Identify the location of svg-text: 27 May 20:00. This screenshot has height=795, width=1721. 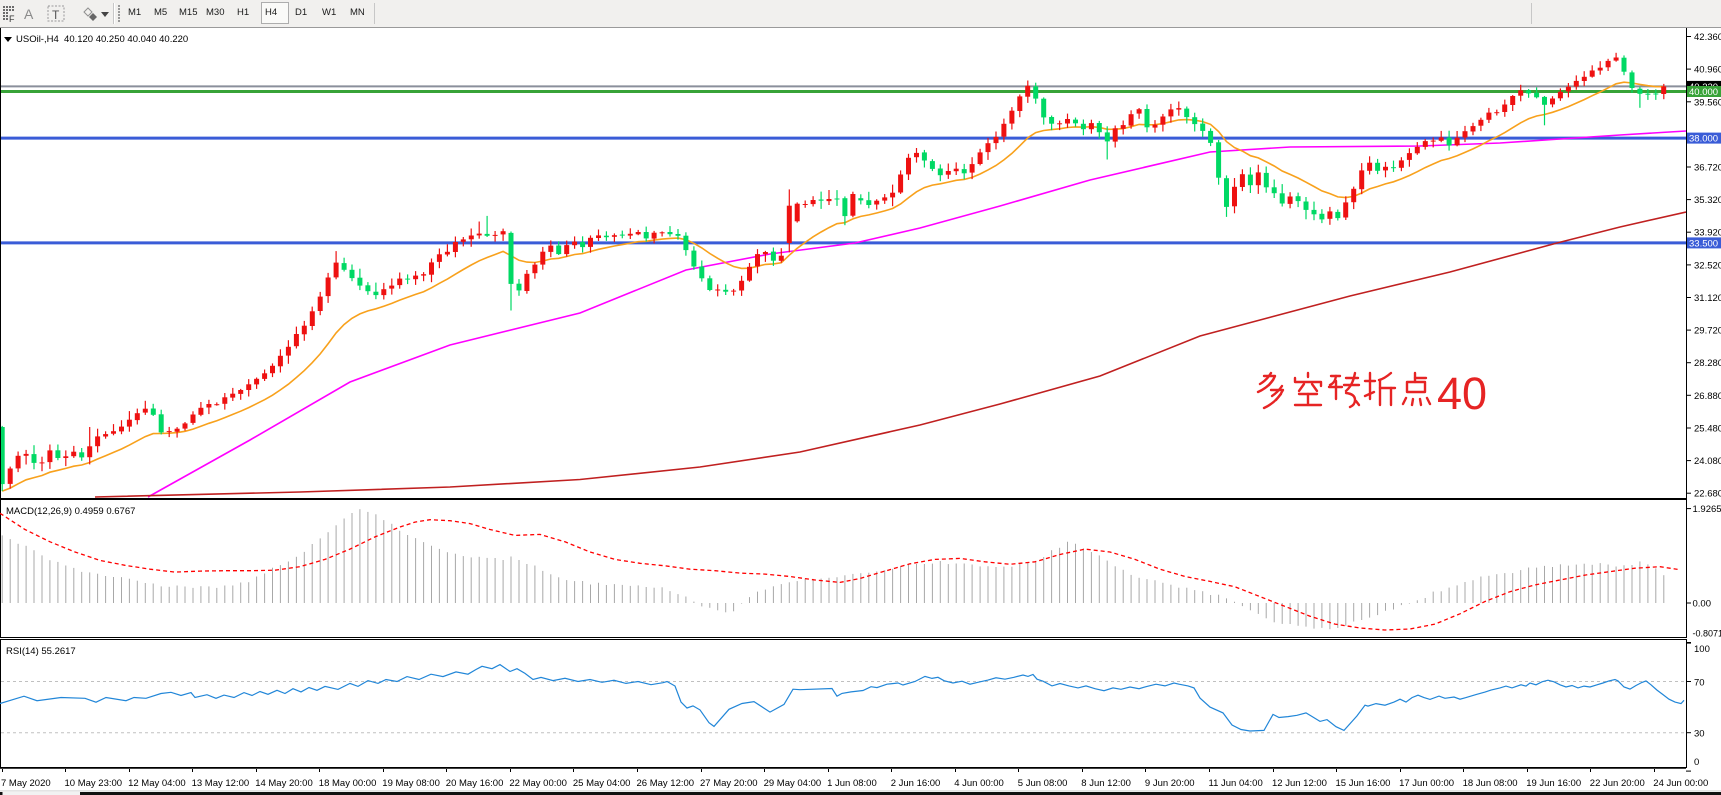
(729, 783).